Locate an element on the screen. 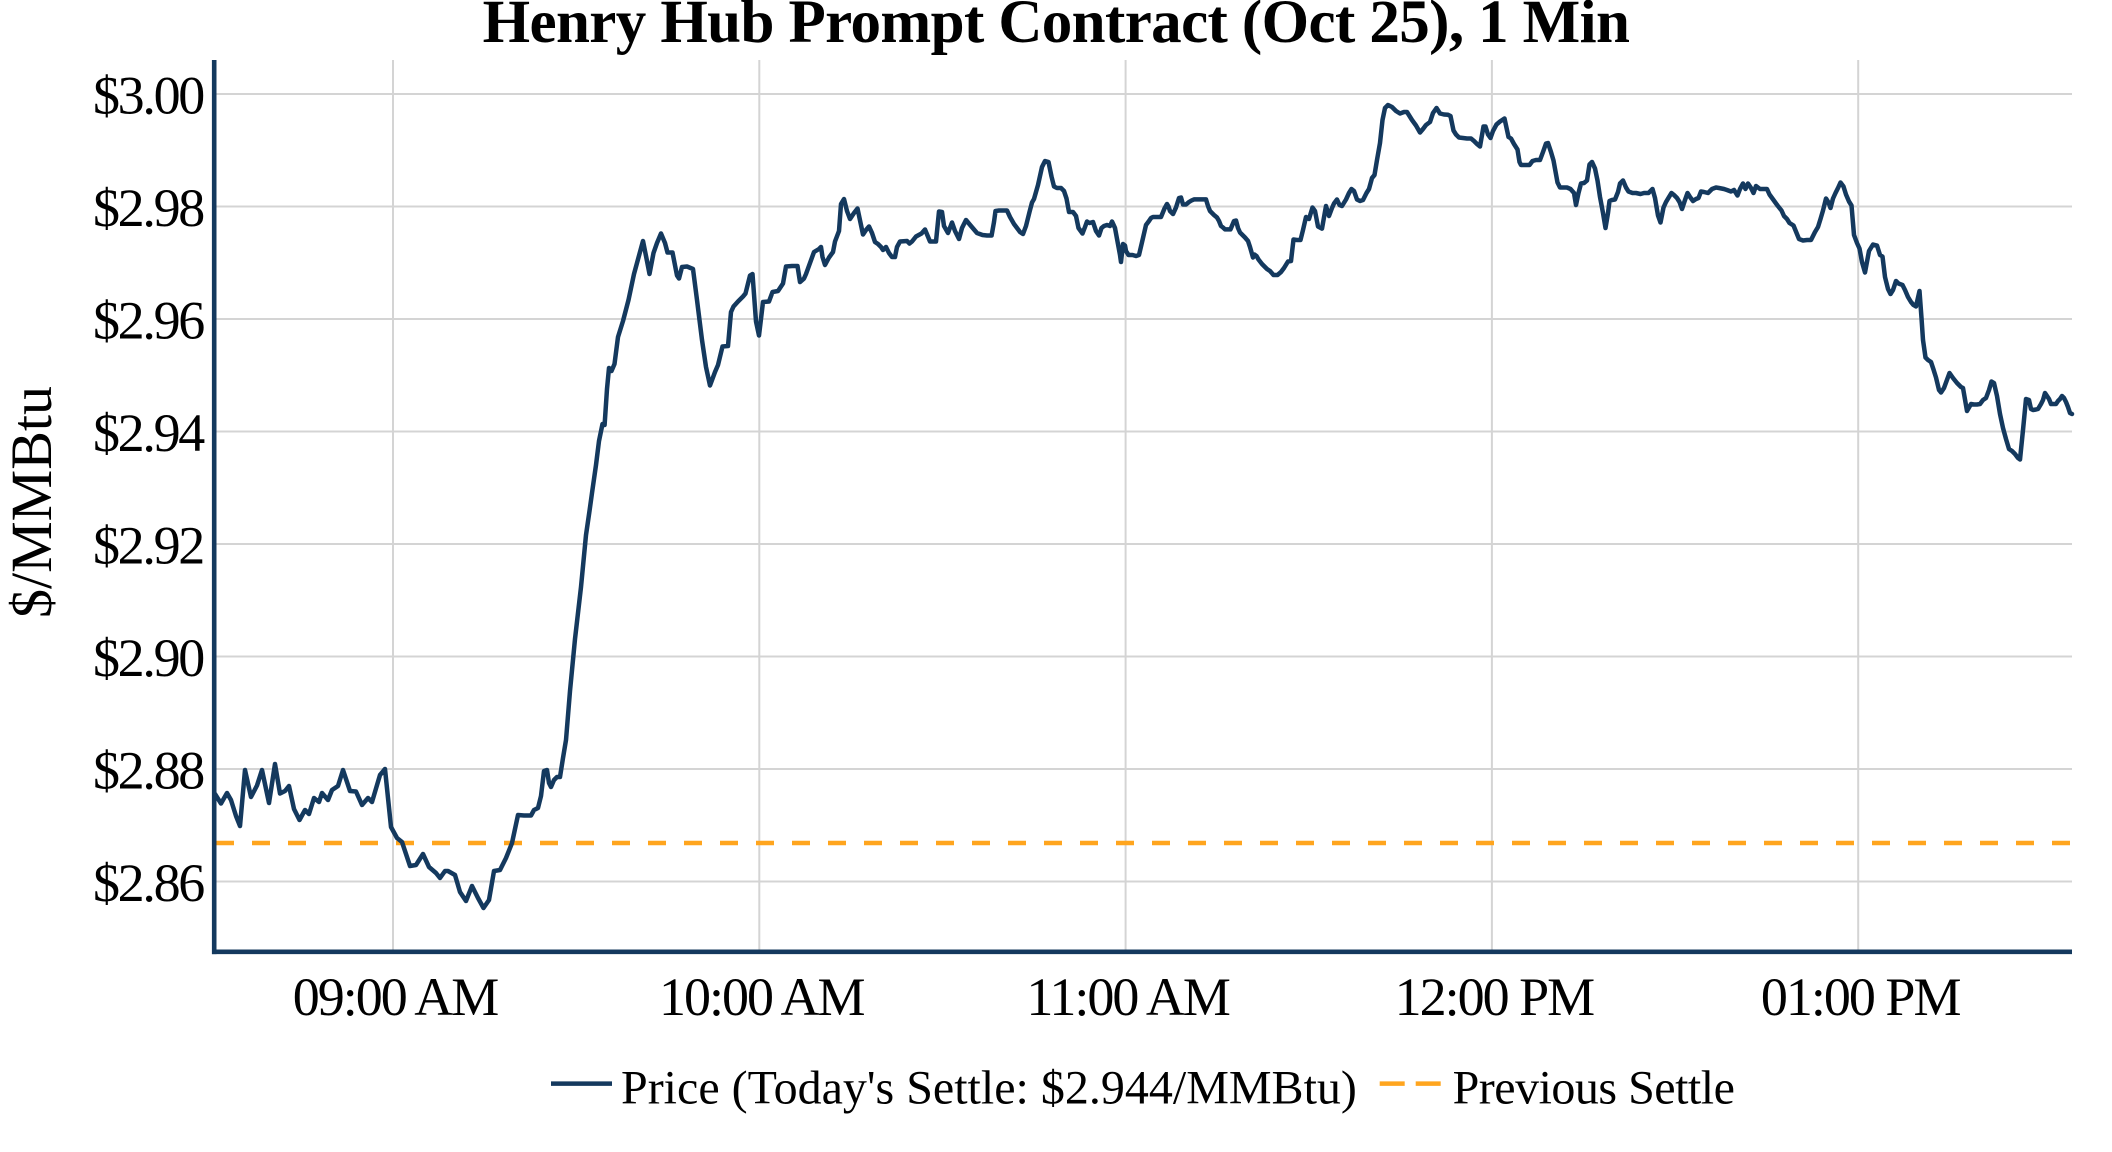 The image size is (2112, 1152). svg-text: $2.92 is located at coordinates (148, 545).